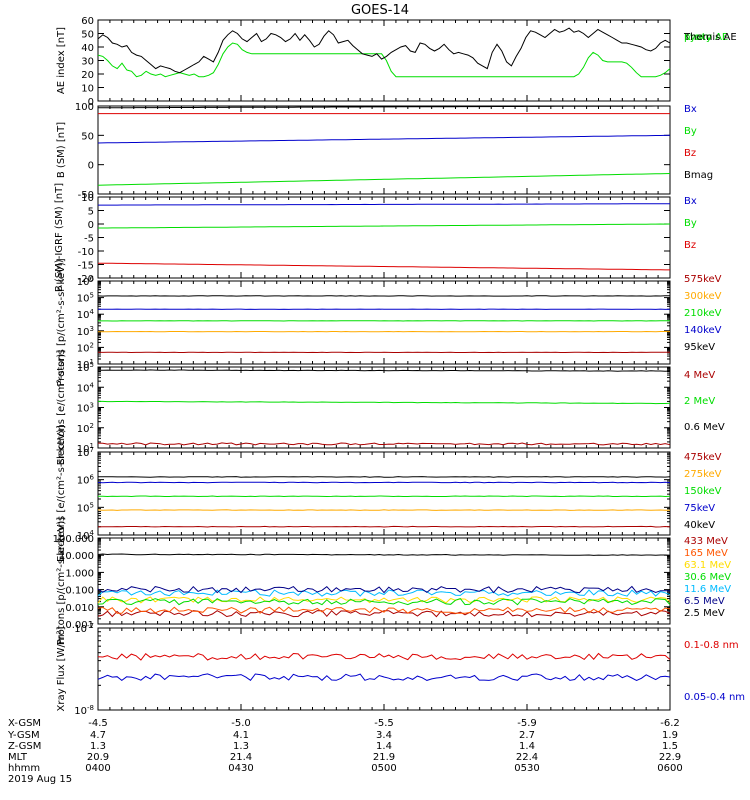  I want to click on x-tick-label: 1.5, so click(670, 746).